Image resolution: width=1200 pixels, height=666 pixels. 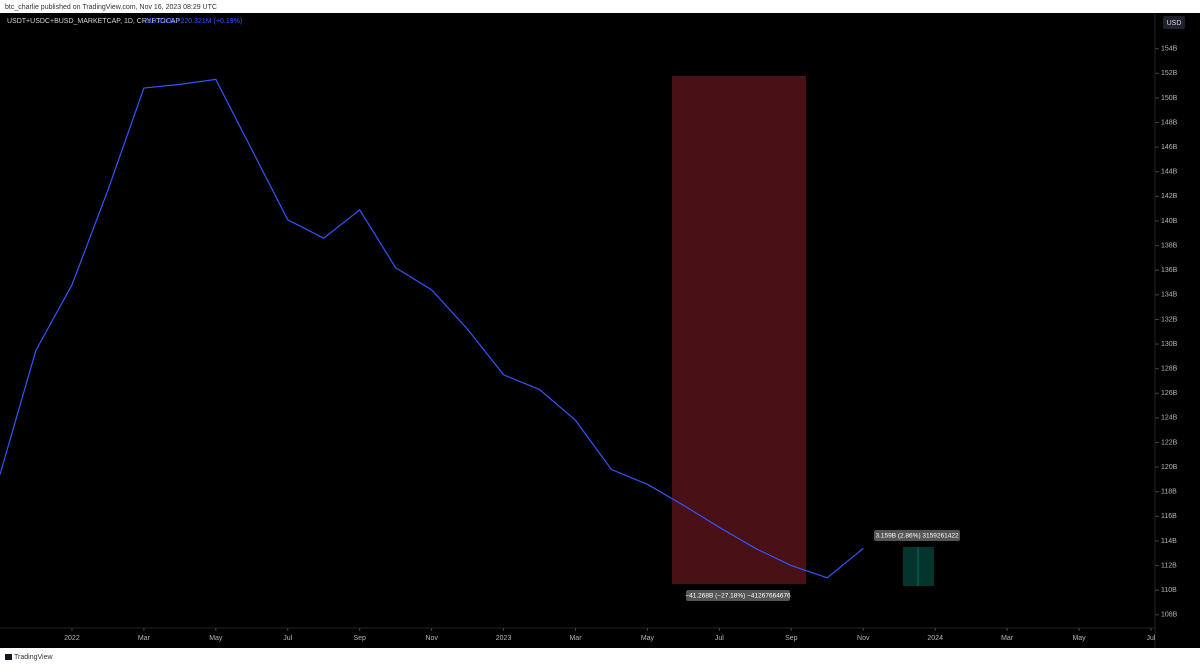 I want to click on y-tick-label: 118B, so click(x=1169, y=492).